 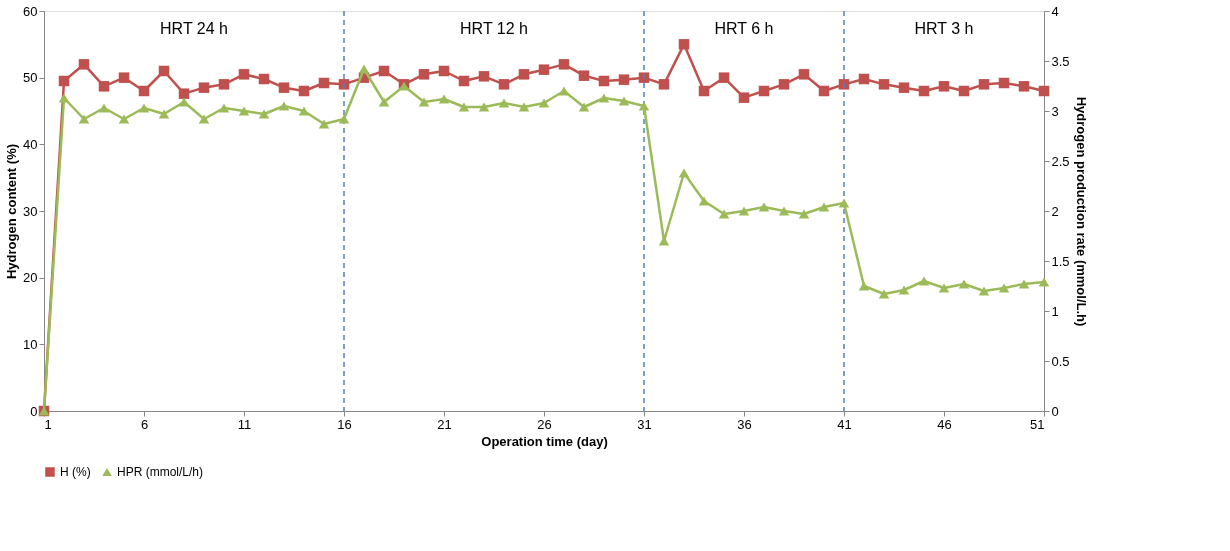 What do you see at coordinates (544, 441) in the screenshot?
I see `x-axis-title: Operation time (day)` at bounding box center [544, 441].